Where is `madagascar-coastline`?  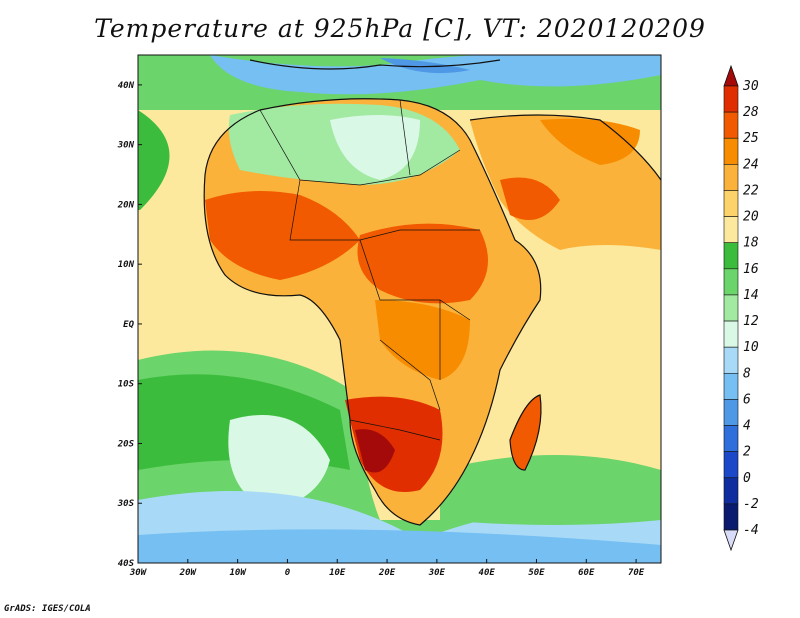
madagascar-coastline is located at coordinates (525, 432).